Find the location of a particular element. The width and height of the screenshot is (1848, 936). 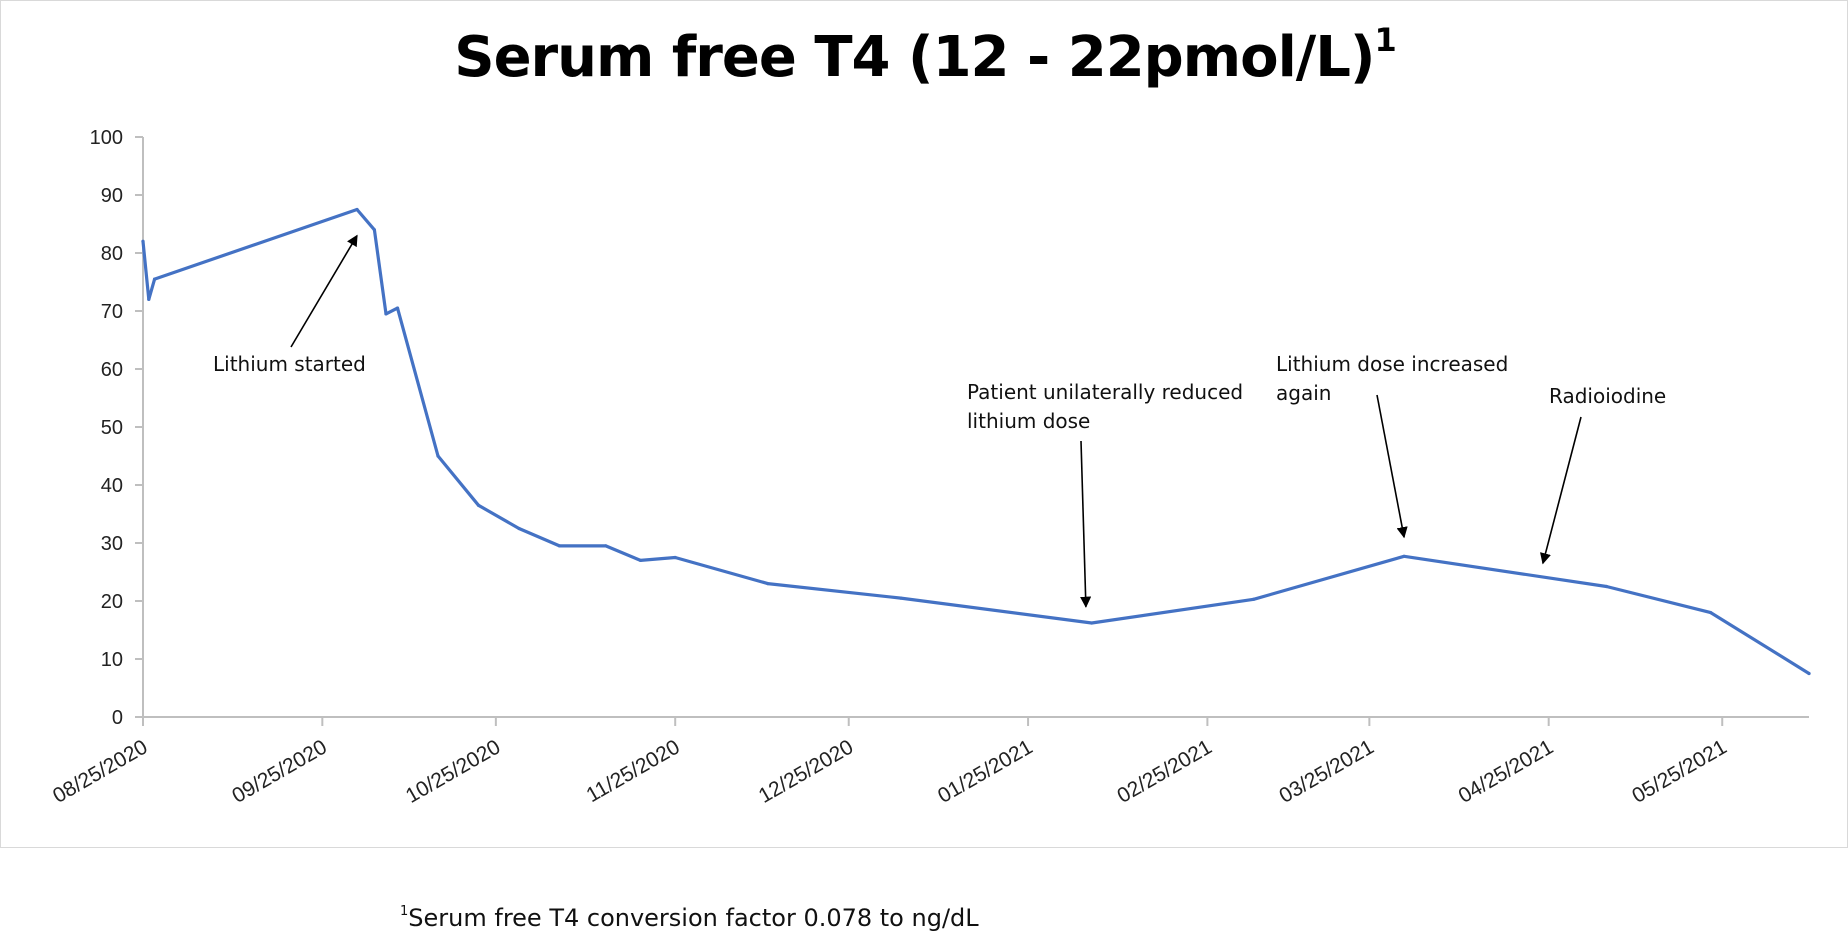

y-tick-label: 30 is located at coordinates (112, 544).